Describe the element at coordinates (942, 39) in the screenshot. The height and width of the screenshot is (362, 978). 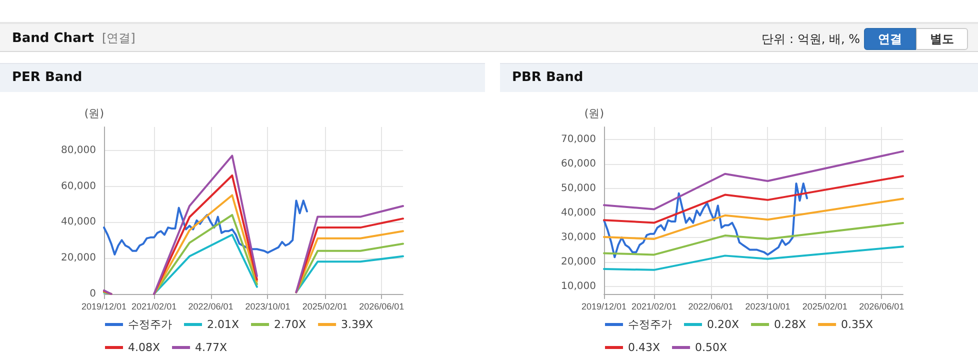
I see `text: 별도` at that location.